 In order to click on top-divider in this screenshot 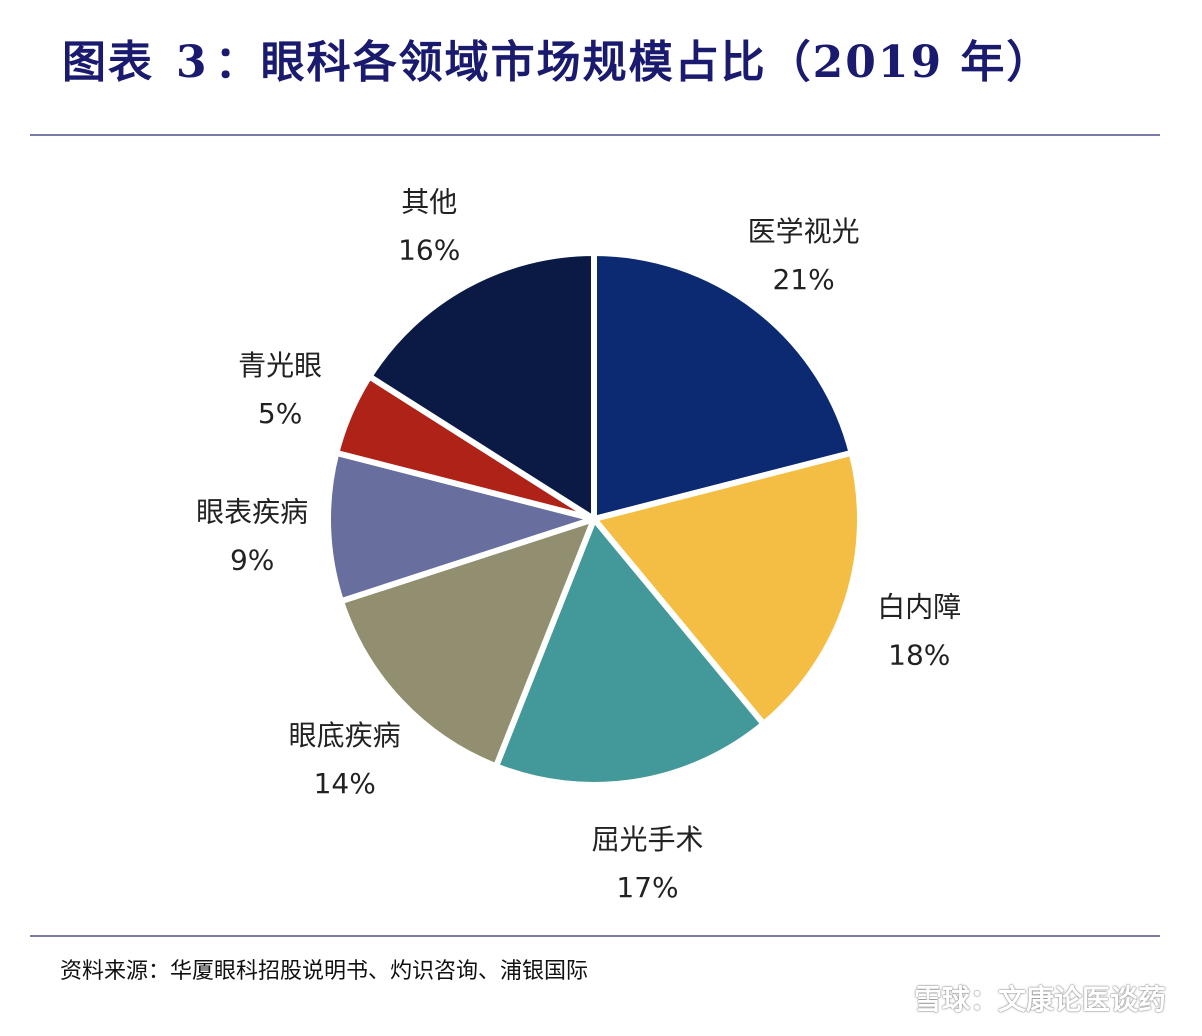, I will do `click(595, 135)`.